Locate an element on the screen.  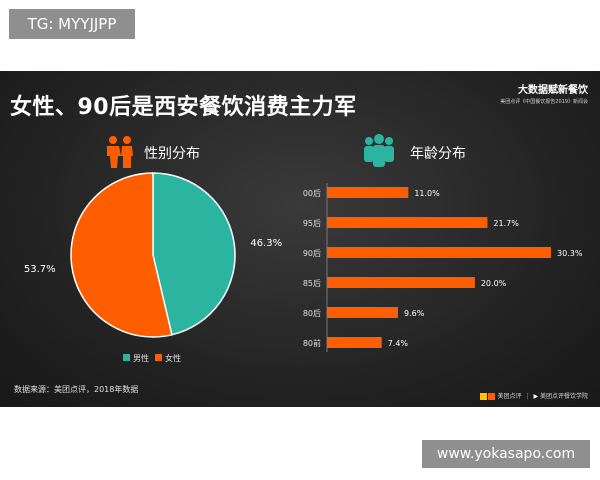
gender-section-title: 性别分布 is located at coordinates (172, 154).